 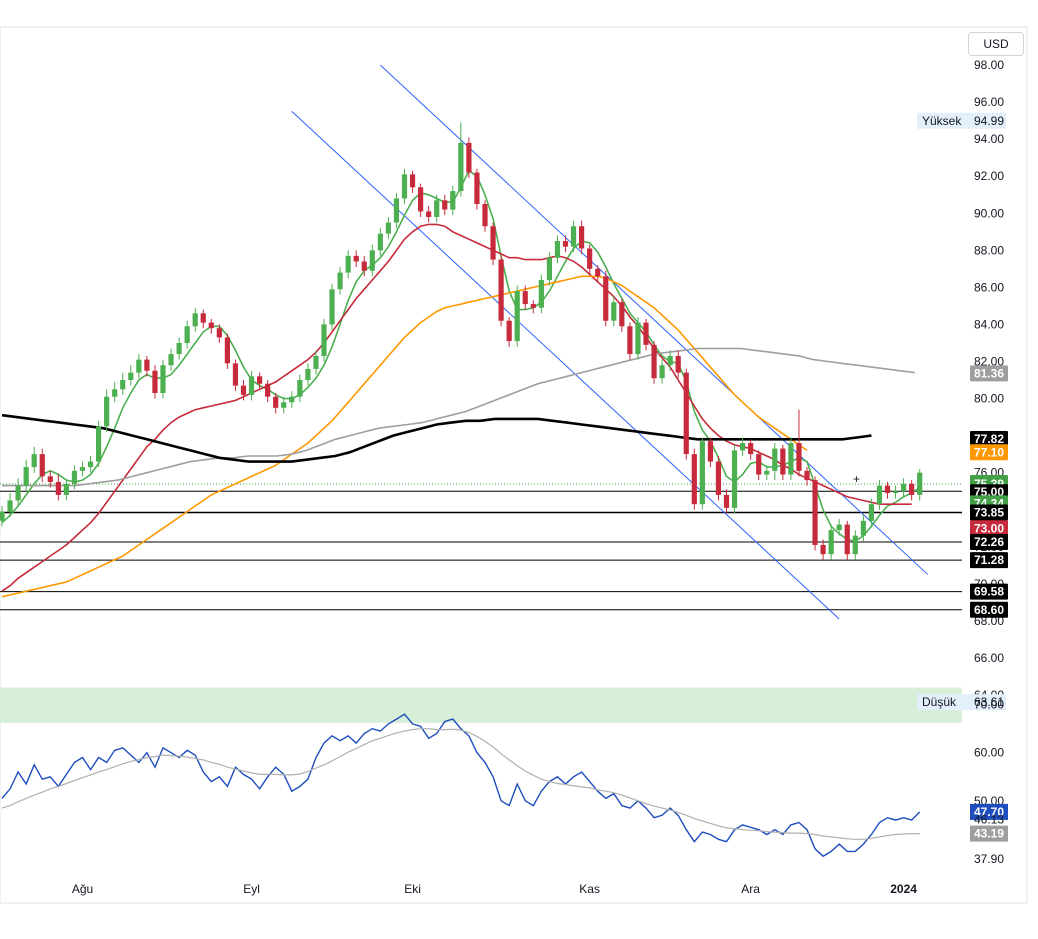 What do you see at coordinates (996, 44) in the screenshot?
I see `currency-button: USD` at bounding box center [996, 44].